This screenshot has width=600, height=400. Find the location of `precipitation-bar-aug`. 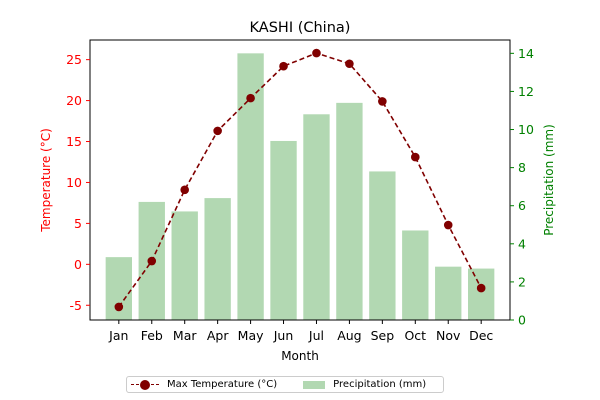

precipitation-bar-aug is located at coordinates (349, 211).